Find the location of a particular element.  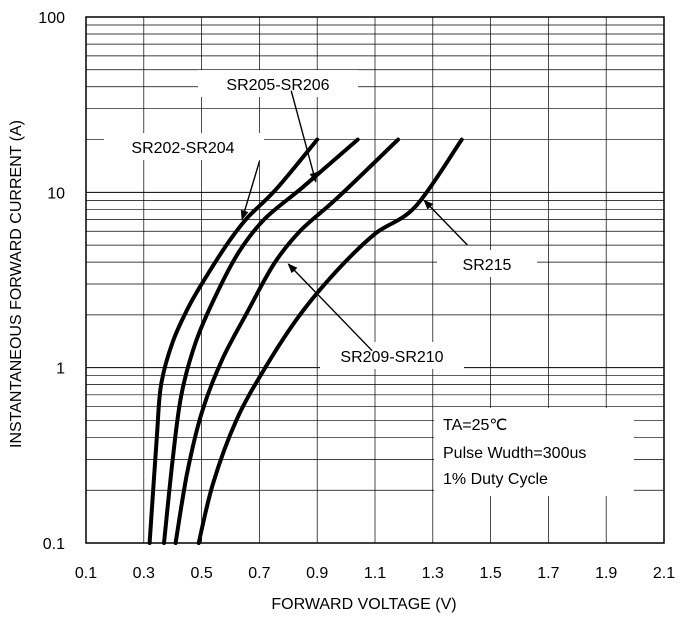

label-box-sr202-sr204 is located at coordinates (184, 146).